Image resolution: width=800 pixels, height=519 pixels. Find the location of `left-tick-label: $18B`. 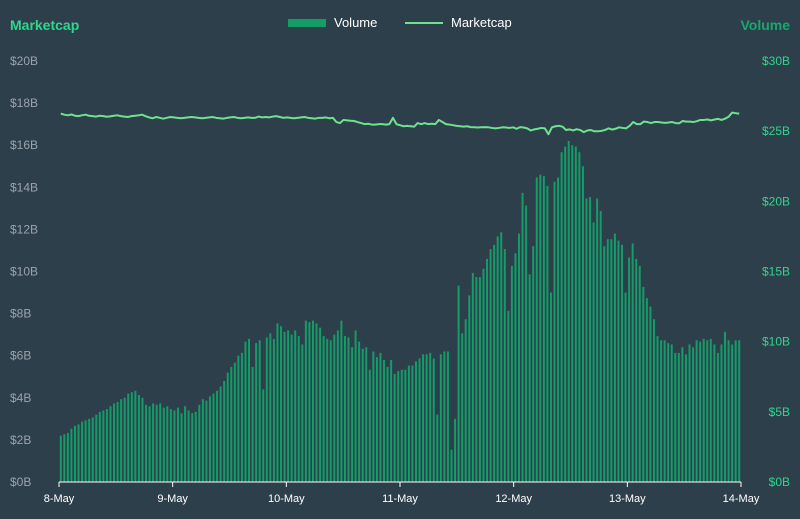

left-tick-label: $18B is located at coordinates (24, 103).